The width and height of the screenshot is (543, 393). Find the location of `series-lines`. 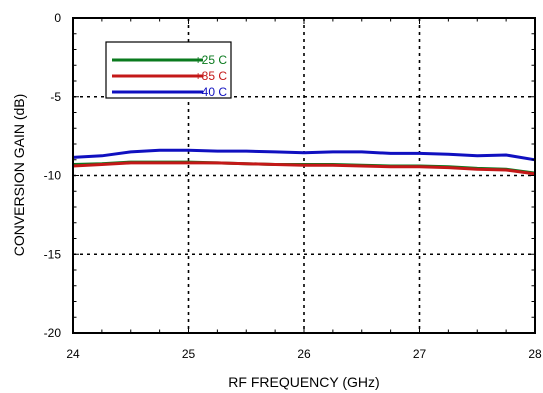

series-lines is located at coordinates (304, 162).